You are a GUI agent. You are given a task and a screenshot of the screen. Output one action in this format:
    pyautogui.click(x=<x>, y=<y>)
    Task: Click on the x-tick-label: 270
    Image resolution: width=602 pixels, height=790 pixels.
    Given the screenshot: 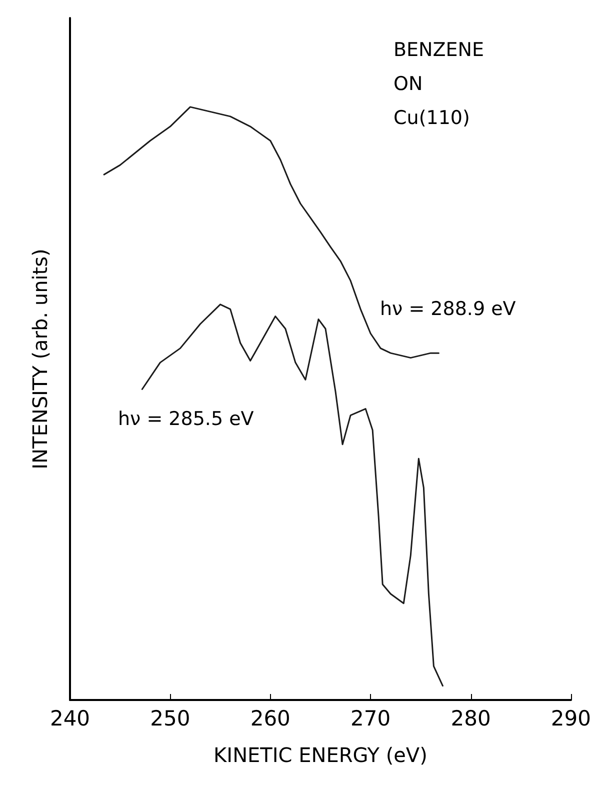 What is the action you would take?
    pyautogui.click(x=370, y=718)
    